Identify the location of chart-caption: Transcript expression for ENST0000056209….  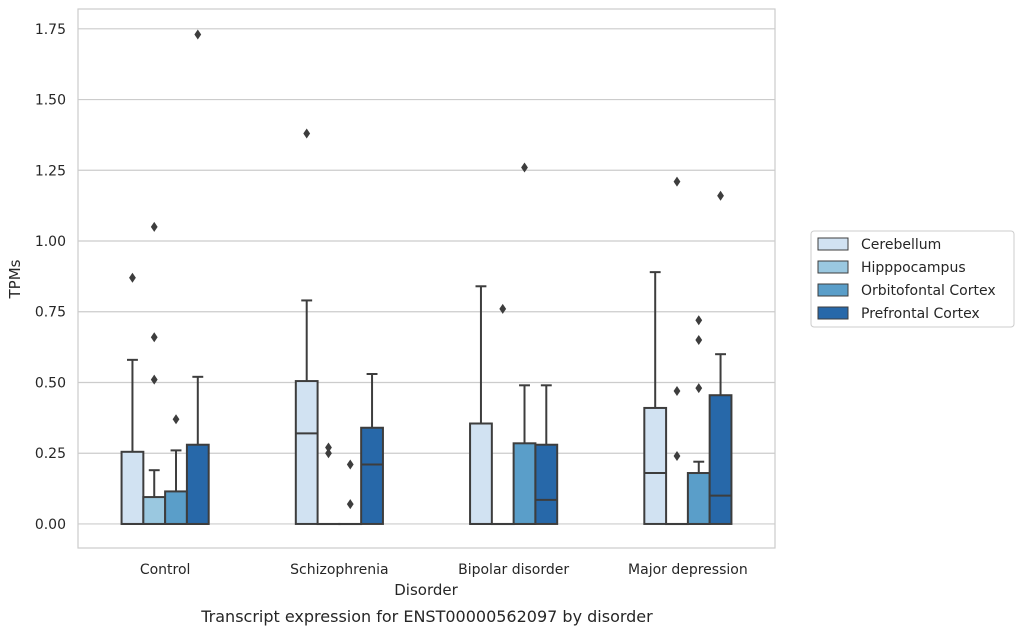
(426, 616).